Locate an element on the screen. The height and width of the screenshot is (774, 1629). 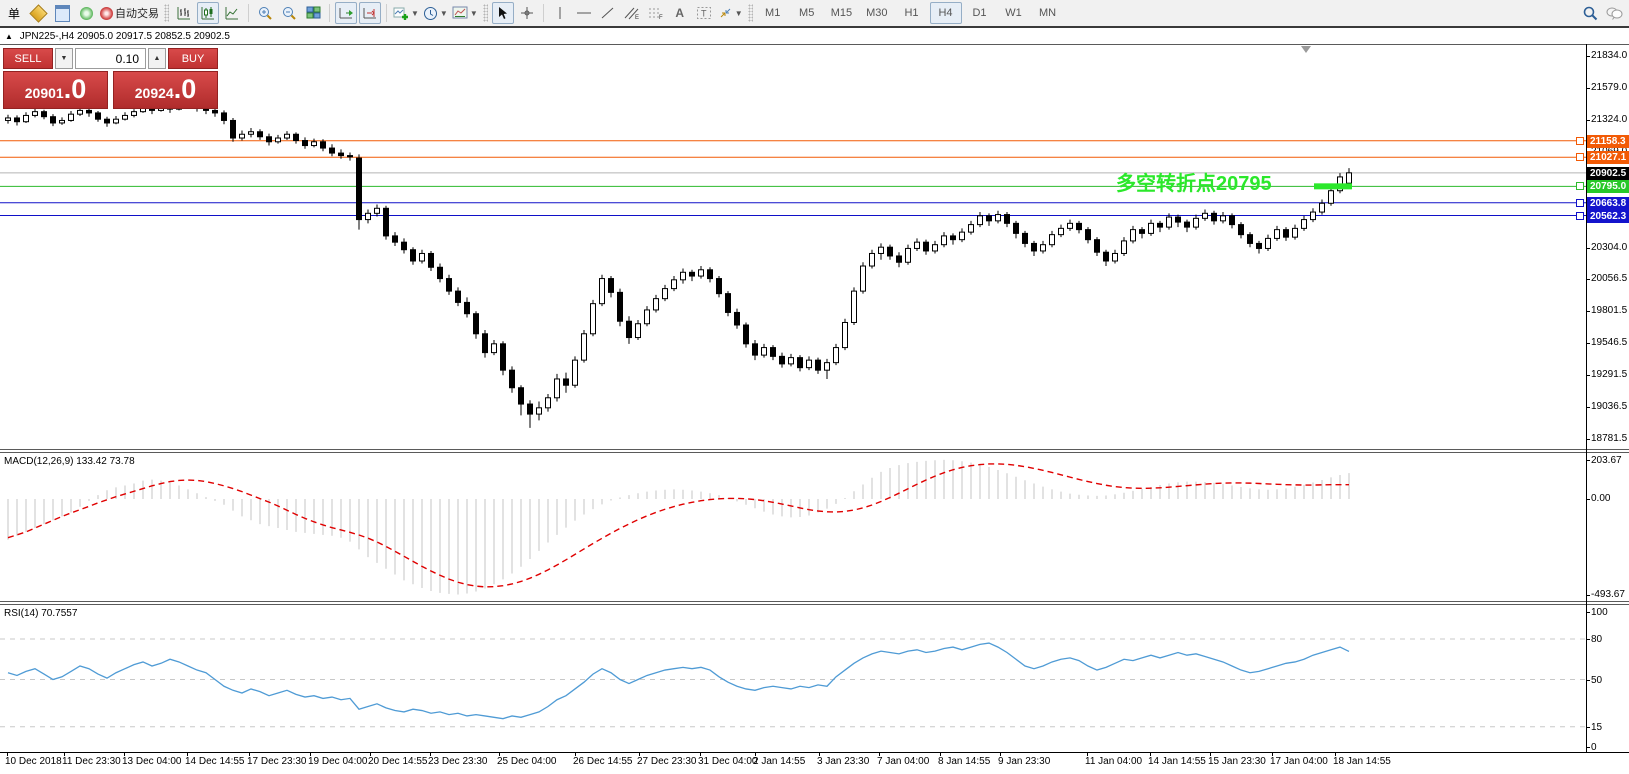
timeframe-w1: W1 is located at coordinates (1013, 13).